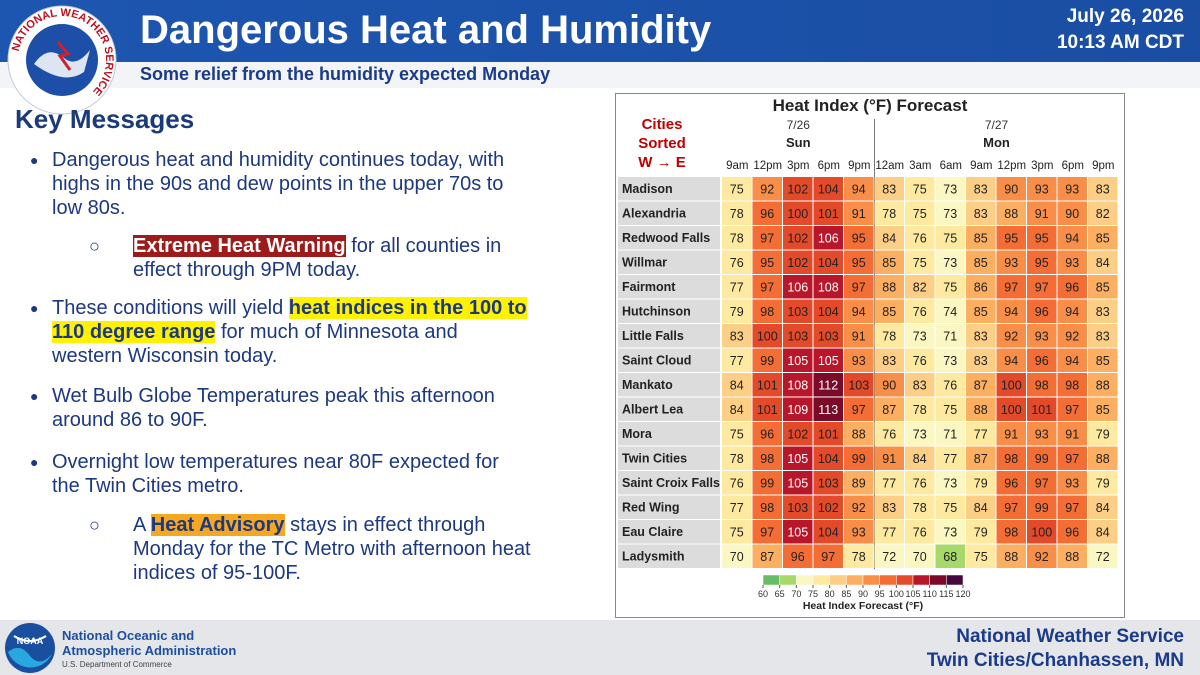 Image resolution: width=1200 pixels, height=675 pixels. I want to click on colorbar-tick-label: 60, so click(763, 594).